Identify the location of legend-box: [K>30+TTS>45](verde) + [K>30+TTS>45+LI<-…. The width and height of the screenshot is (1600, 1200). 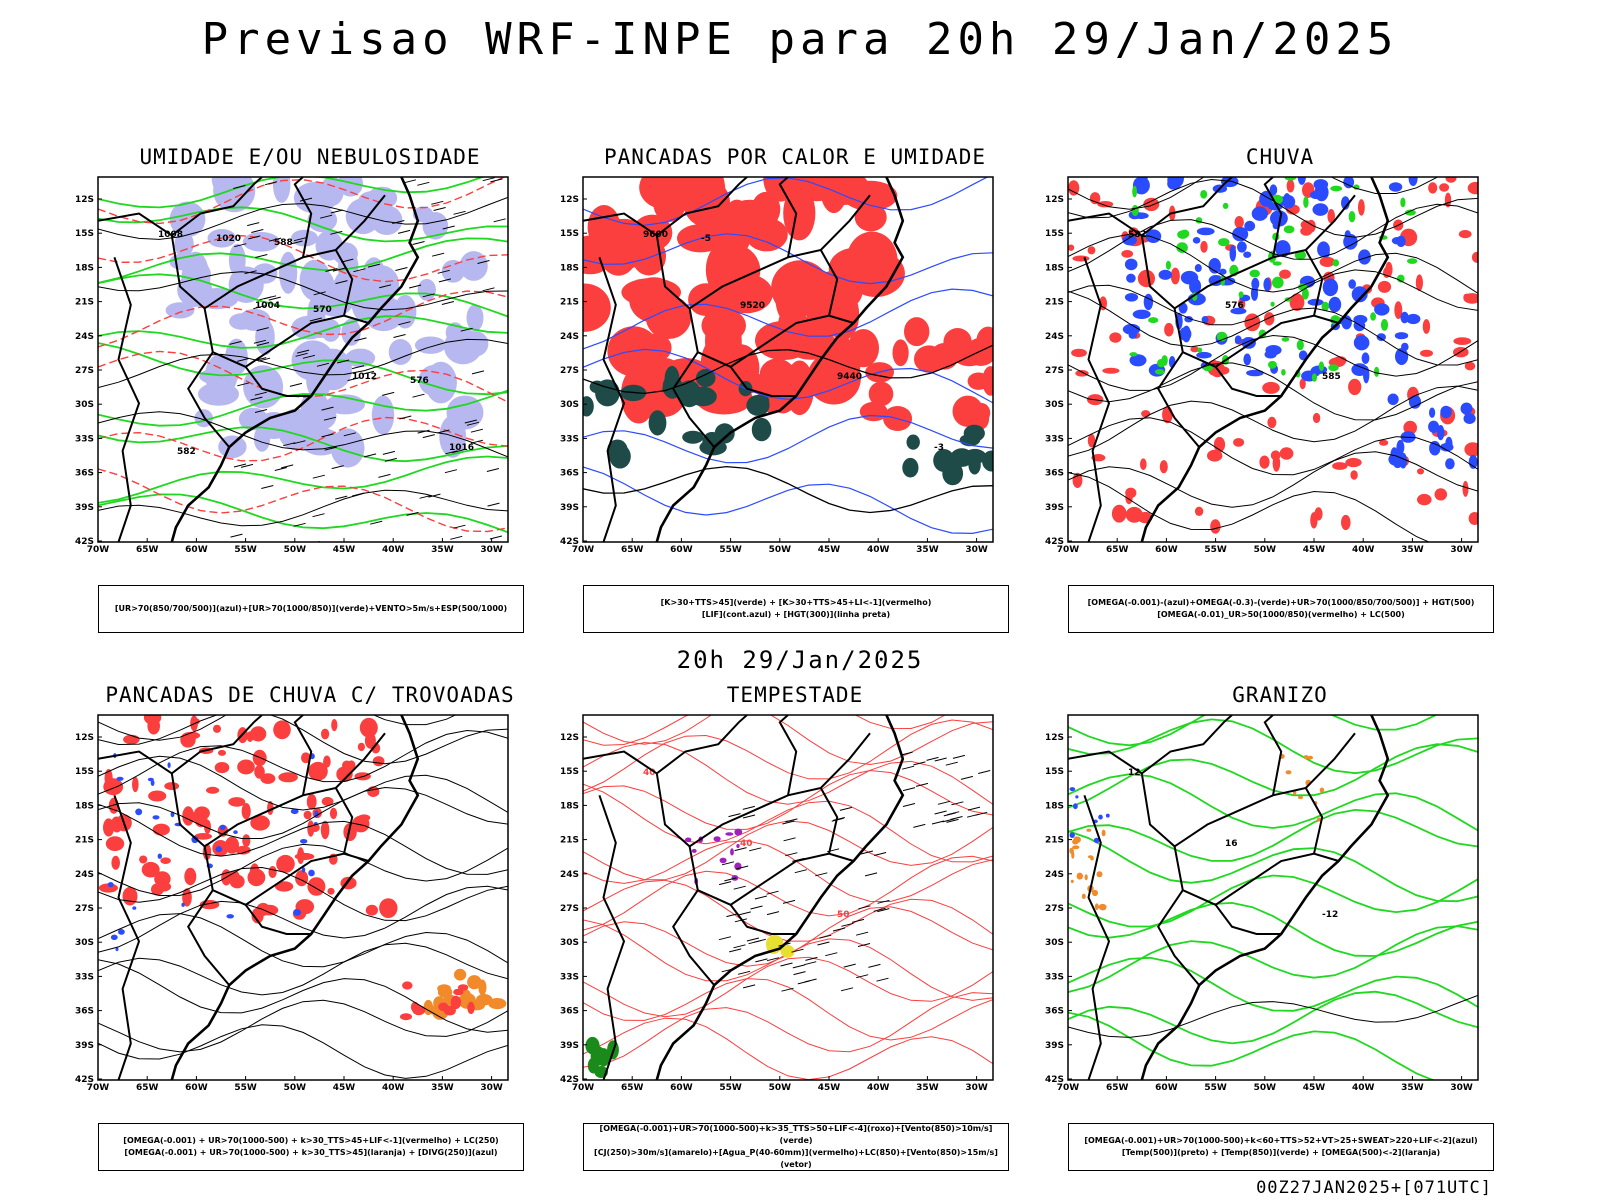
(796, 609).